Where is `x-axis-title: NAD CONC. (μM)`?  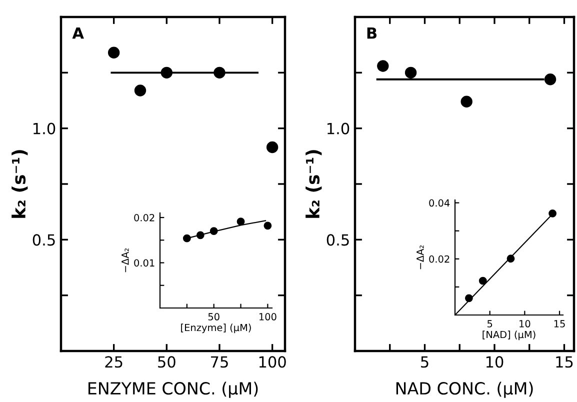 x-axis-title: NAD CONC. (μM) is located at coordinates (464, 390).